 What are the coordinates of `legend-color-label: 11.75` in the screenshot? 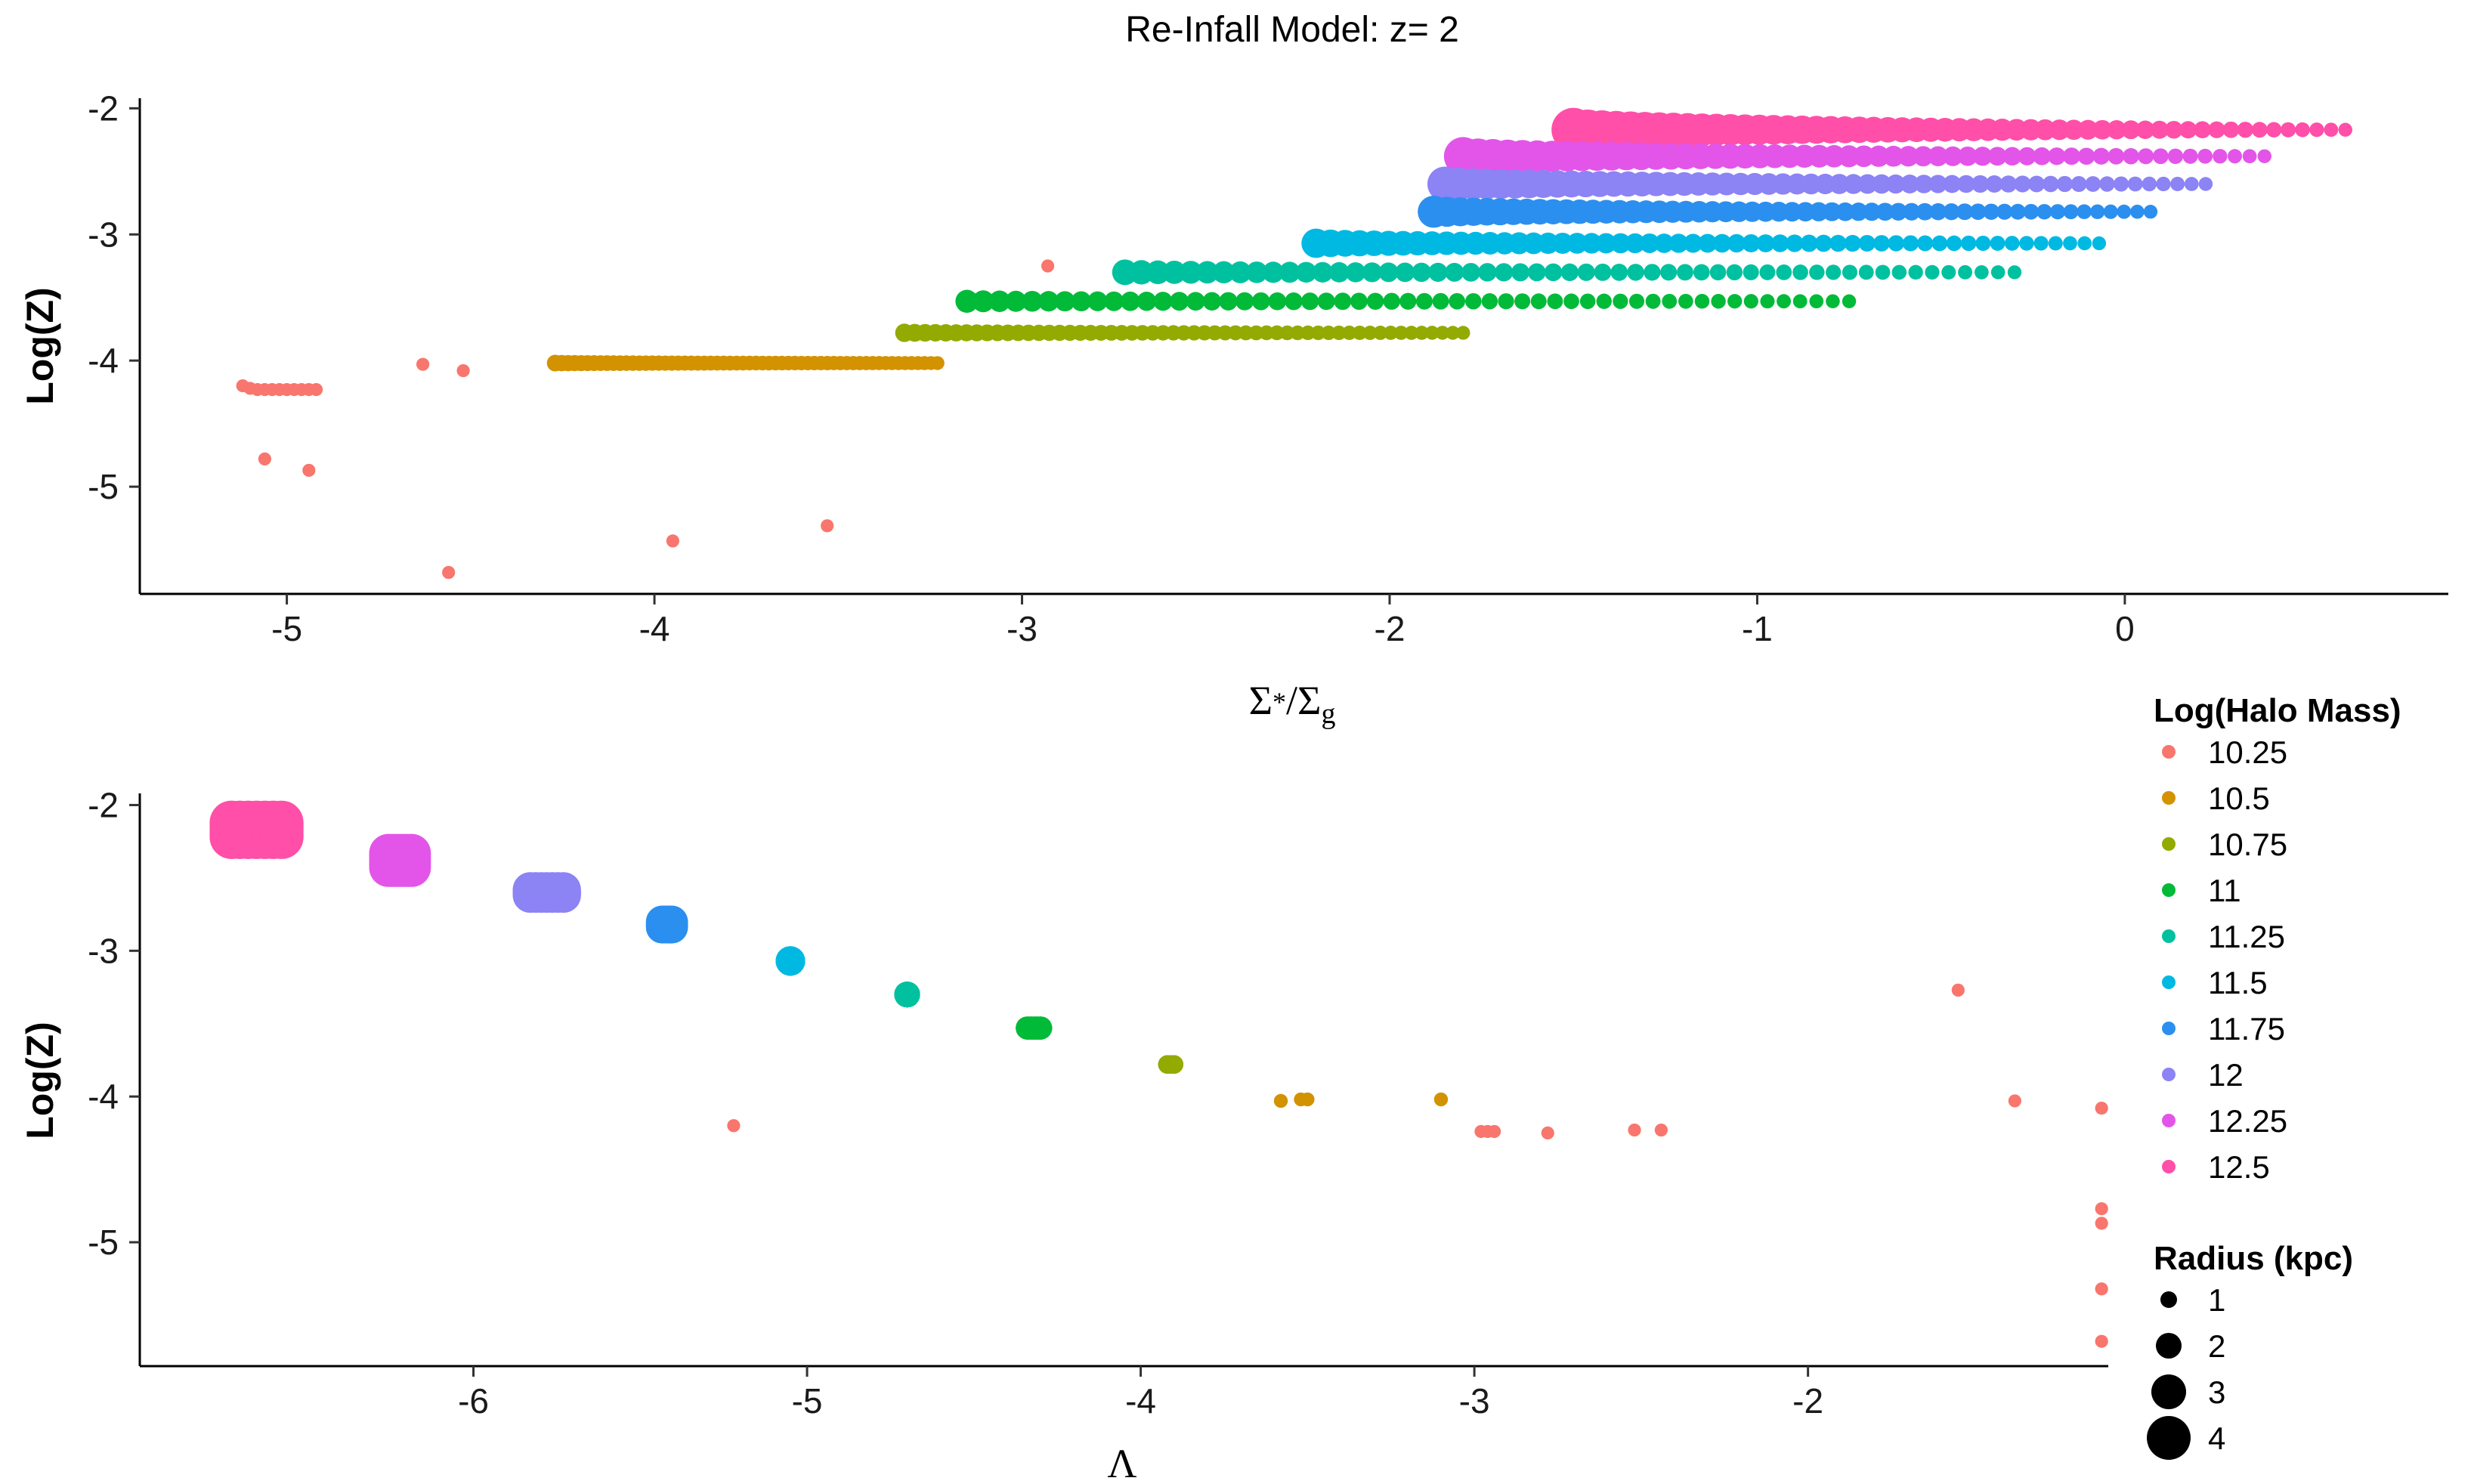 It's located at (2246, 1029).